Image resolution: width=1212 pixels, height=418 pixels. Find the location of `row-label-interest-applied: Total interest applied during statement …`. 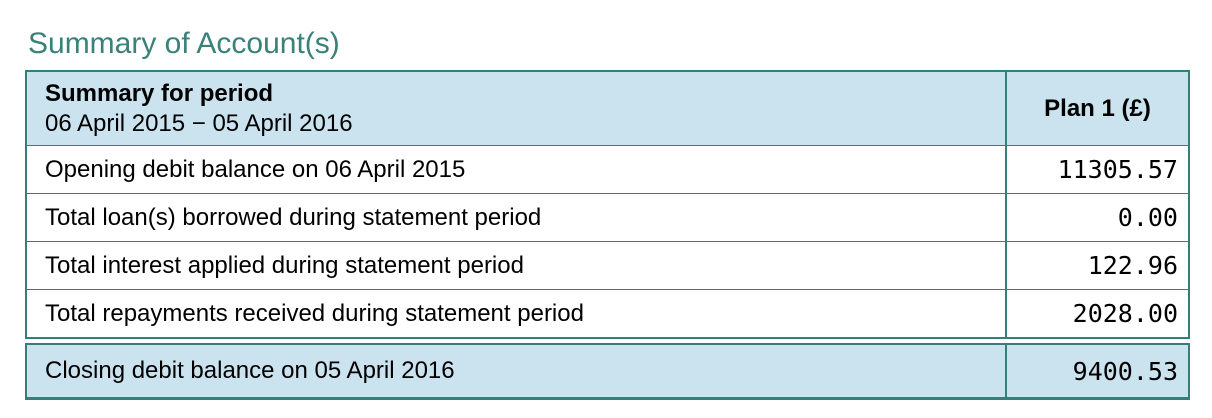

row-label-interest-applied: Total interest applied during statement … is located at coordinates (284, 265).